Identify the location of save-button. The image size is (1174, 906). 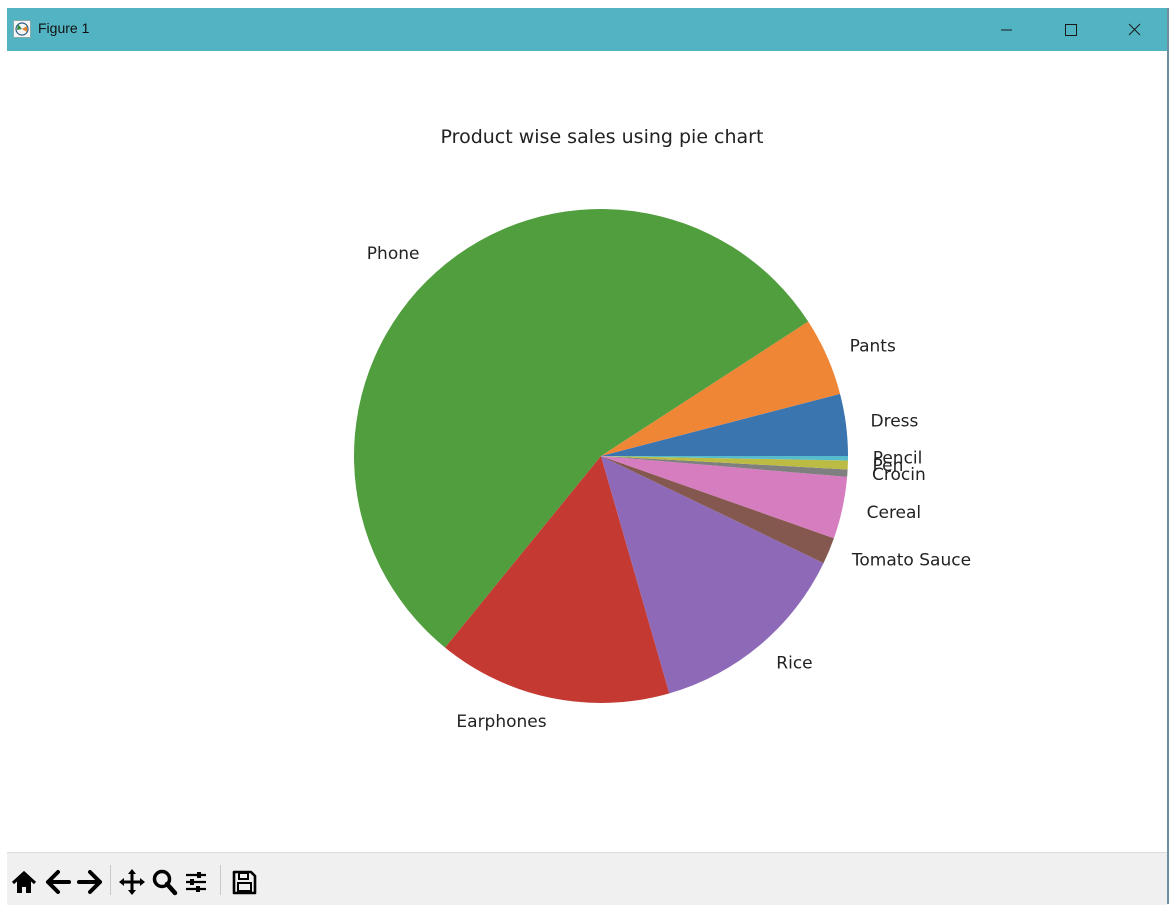
(244, 882).